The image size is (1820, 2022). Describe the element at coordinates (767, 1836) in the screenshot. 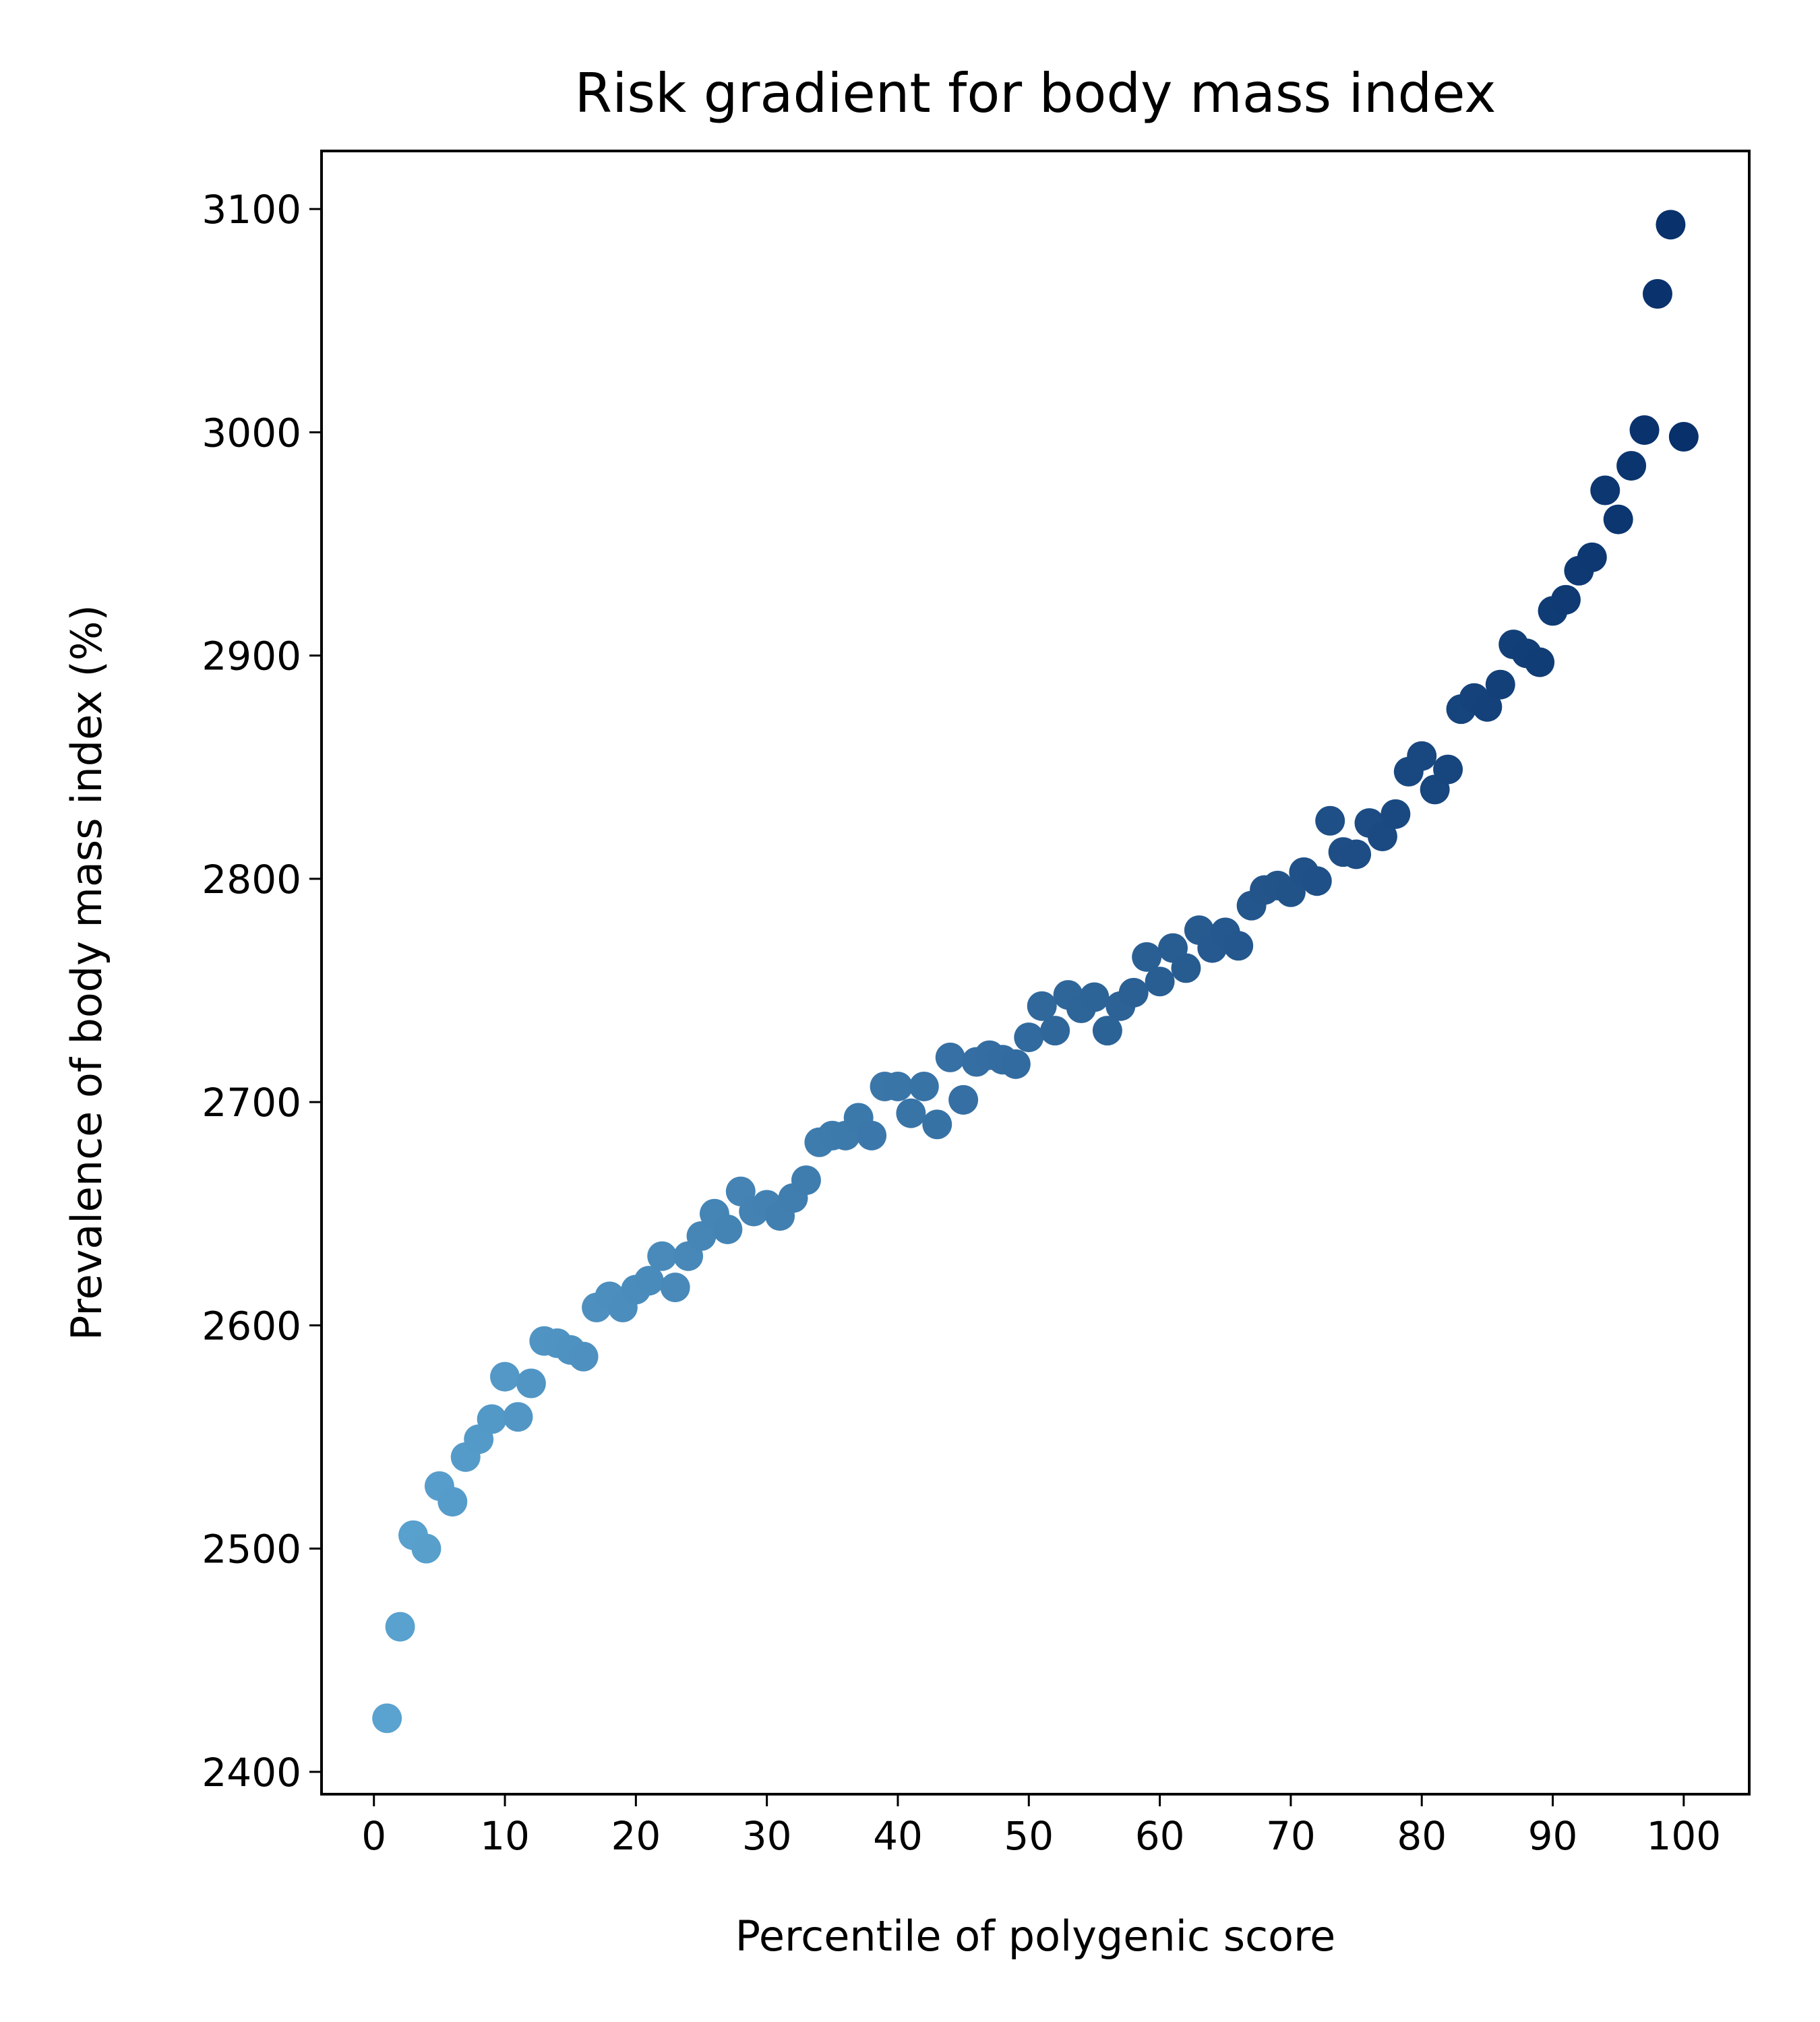

I see `x-tick-label: 30` at that location.